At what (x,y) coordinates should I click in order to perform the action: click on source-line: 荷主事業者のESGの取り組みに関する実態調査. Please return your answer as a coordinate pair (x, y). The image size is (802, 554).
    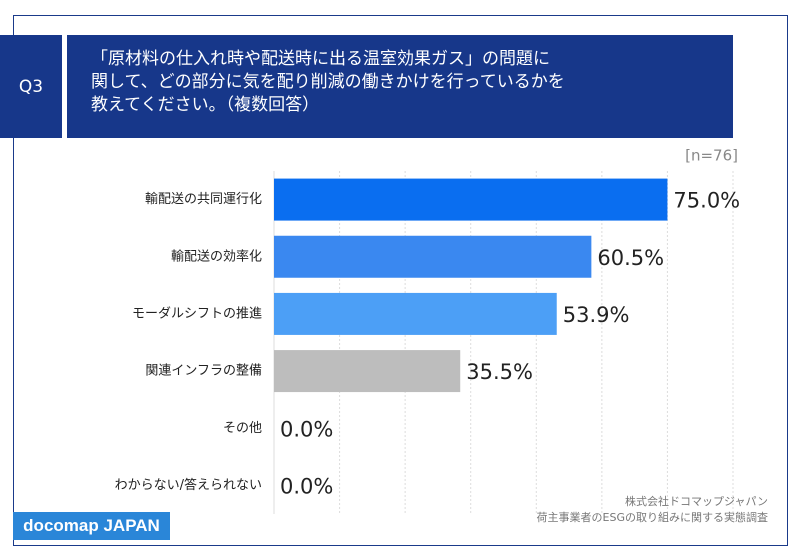
    Looking at the image, I should click on (652, 517).